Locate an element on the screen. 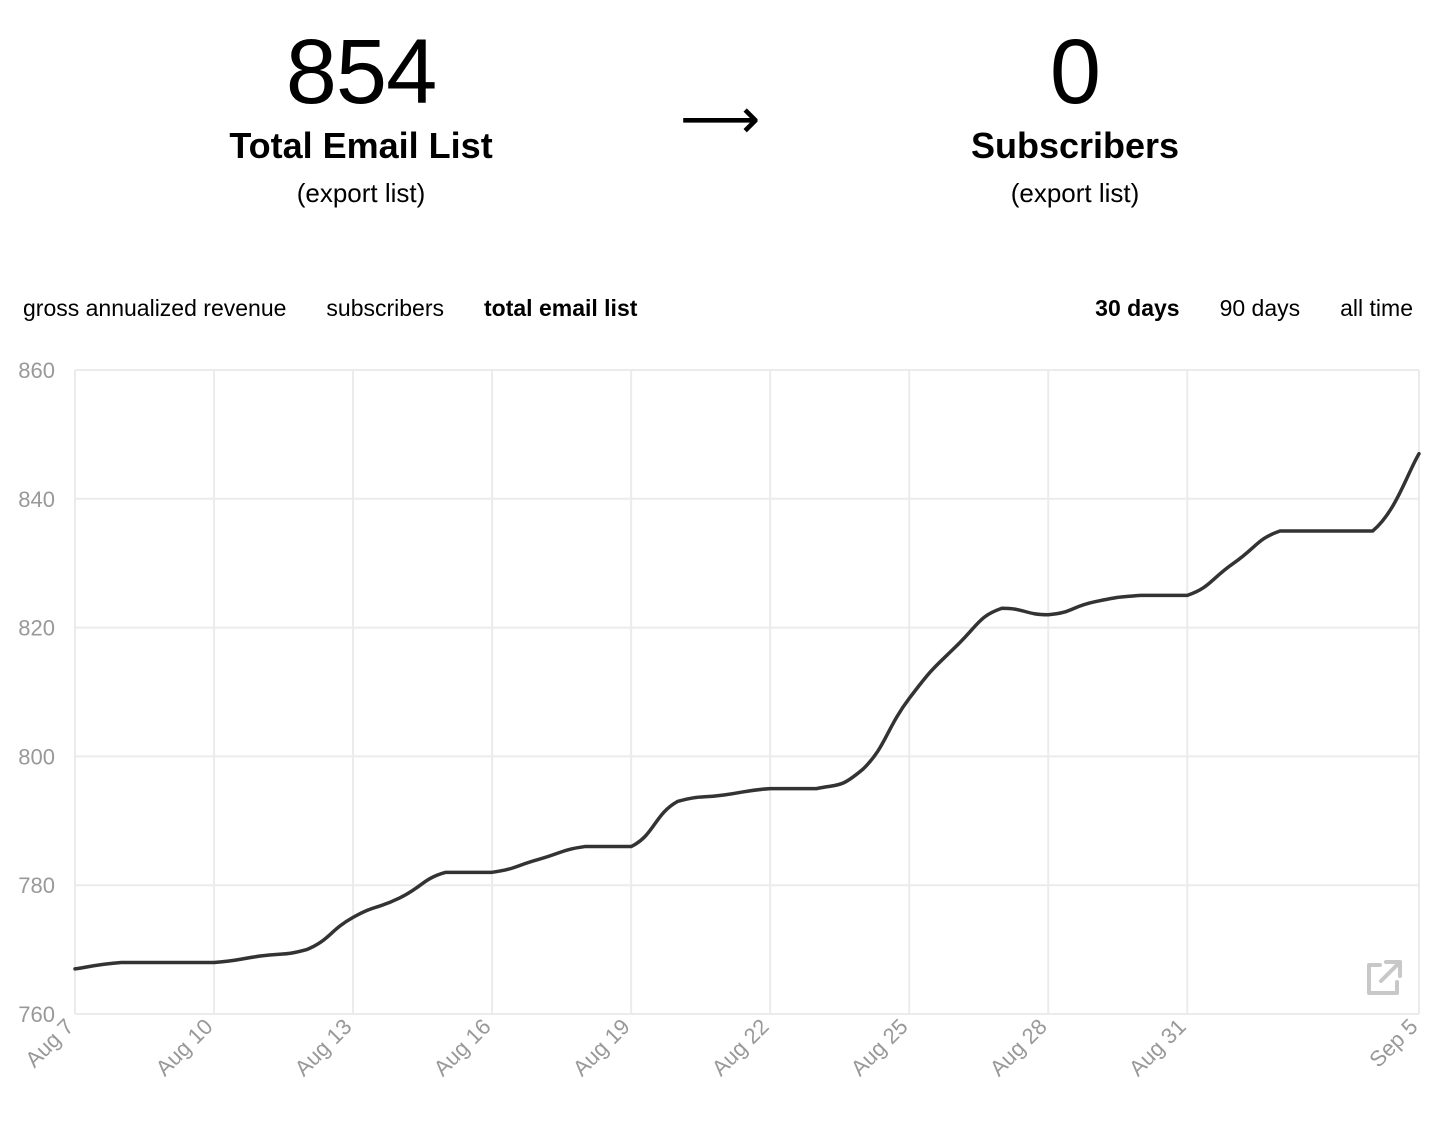 This screenshot has width=1456, height=1122. x-tick-label: Aug 16 is located at coordinates (462, 1047).